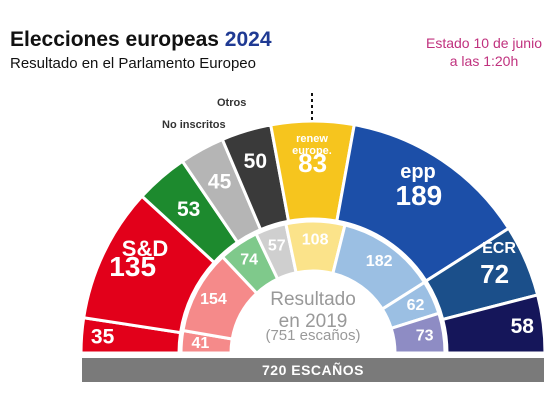 This screenshot has width=557, height=418. I want to click on center-line-1: Resultado, so click(313, 299).